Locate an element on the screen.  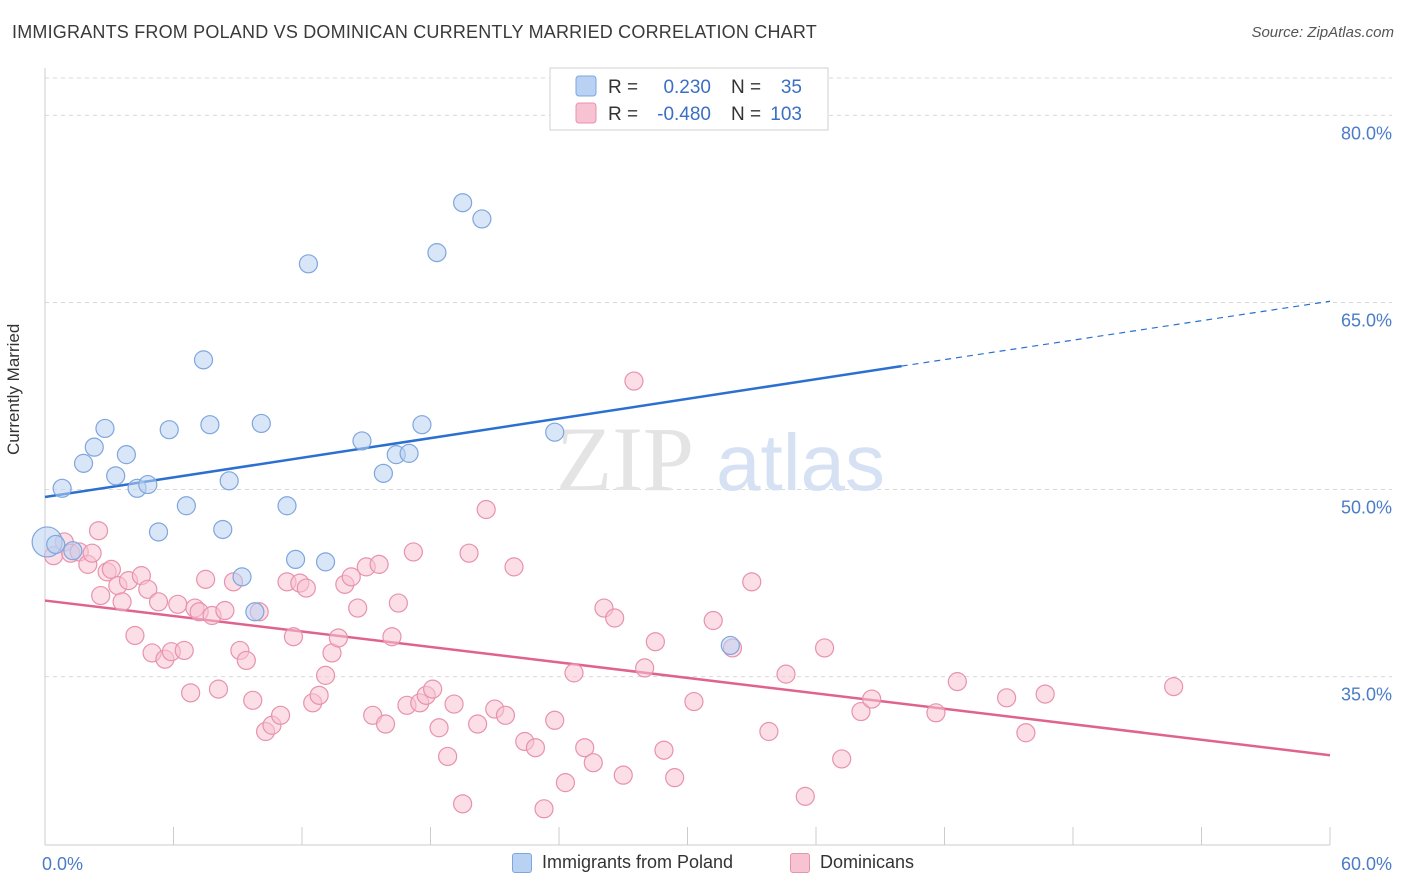
watermark-atlas: atlas is located at coordinates (800, 462).